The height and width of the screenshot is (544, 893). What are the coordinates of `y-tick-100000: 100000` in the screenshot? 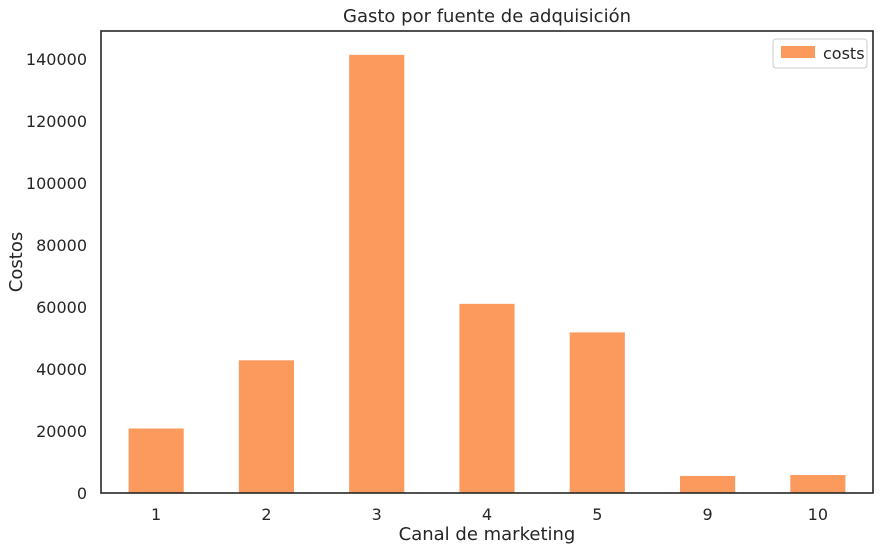 It's located at (56, 183).